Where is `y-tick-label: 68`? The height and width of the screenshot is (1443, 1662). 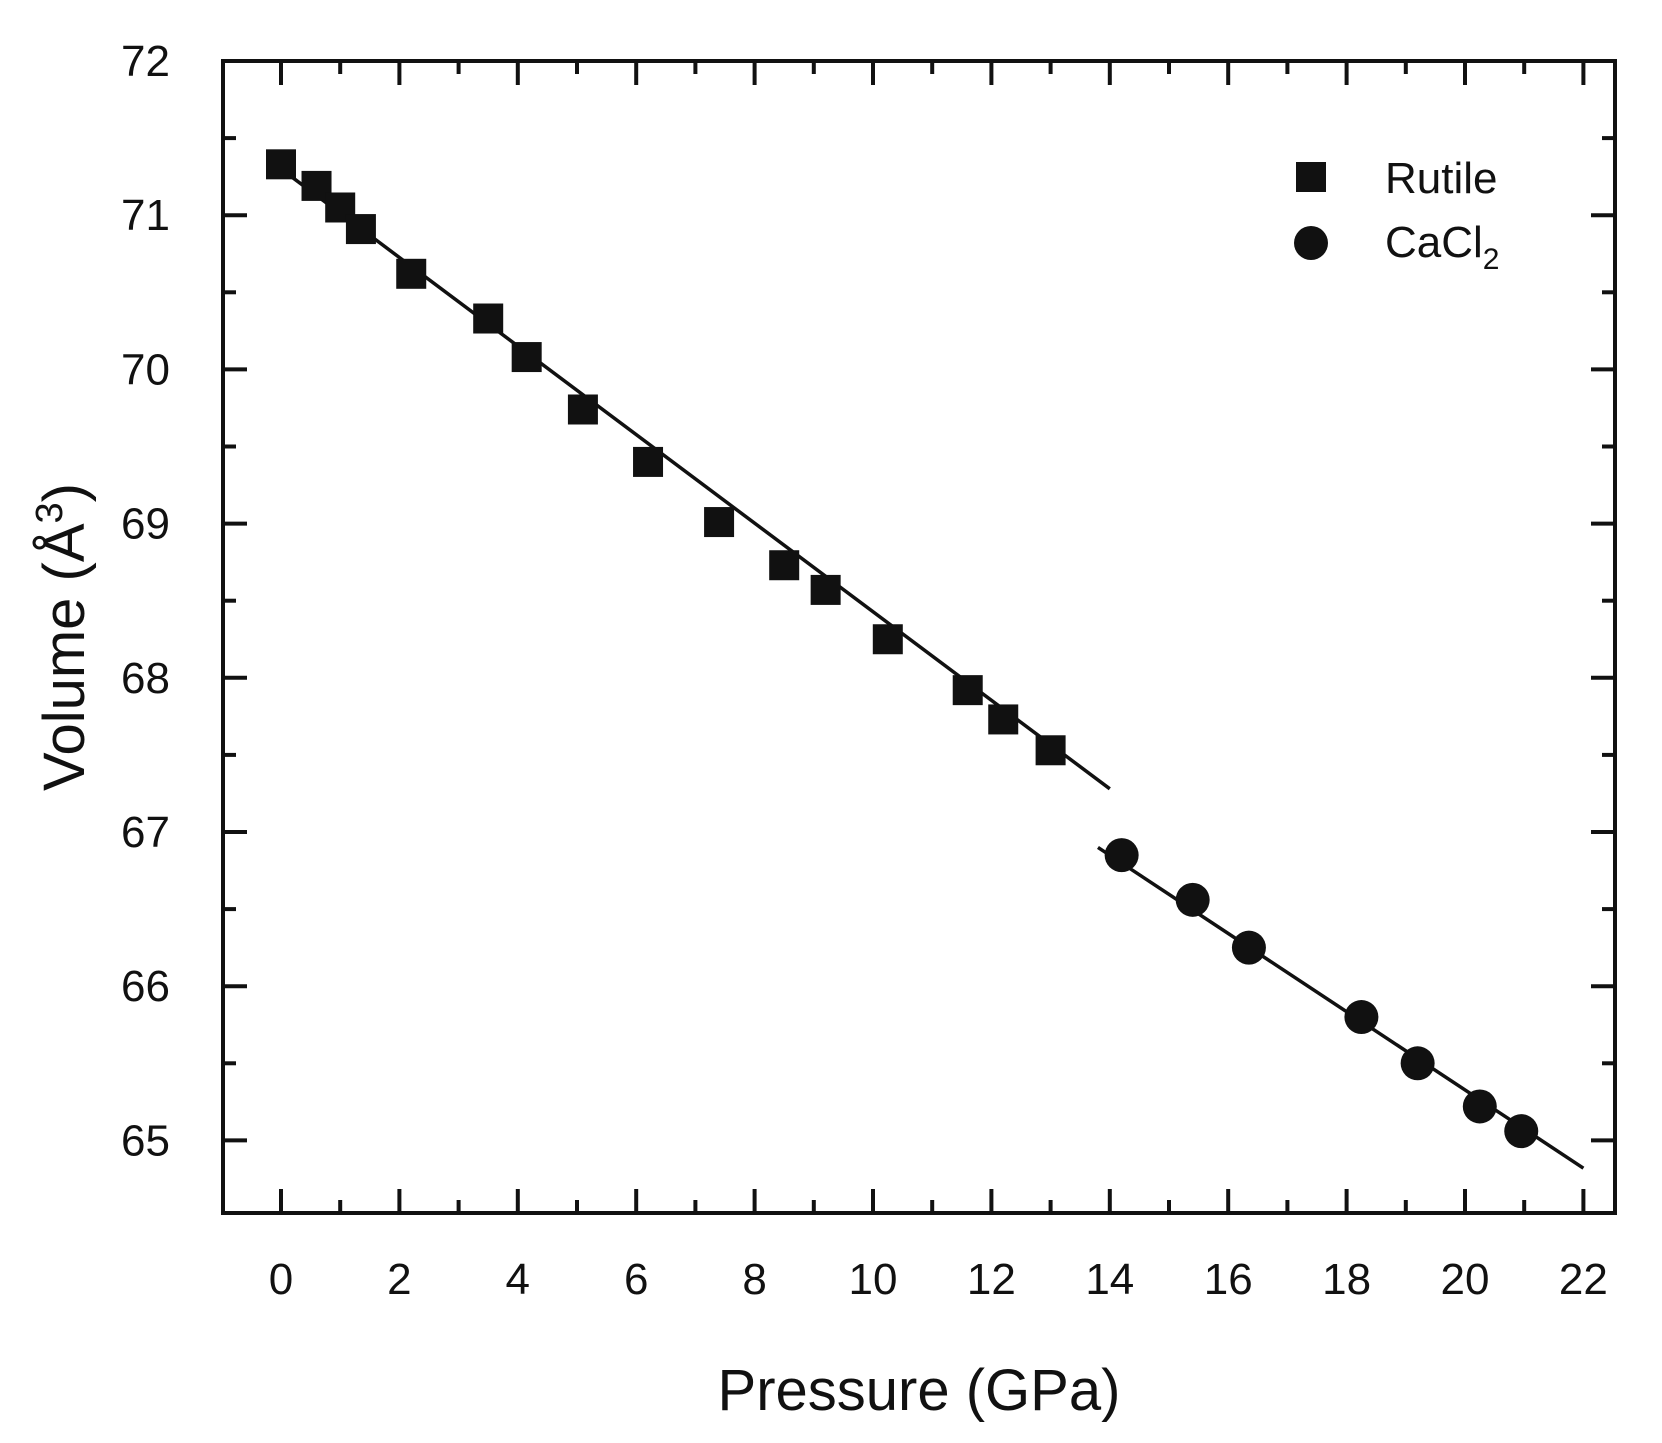
y-tick-label: 68 is located at coordinates (145, 678).